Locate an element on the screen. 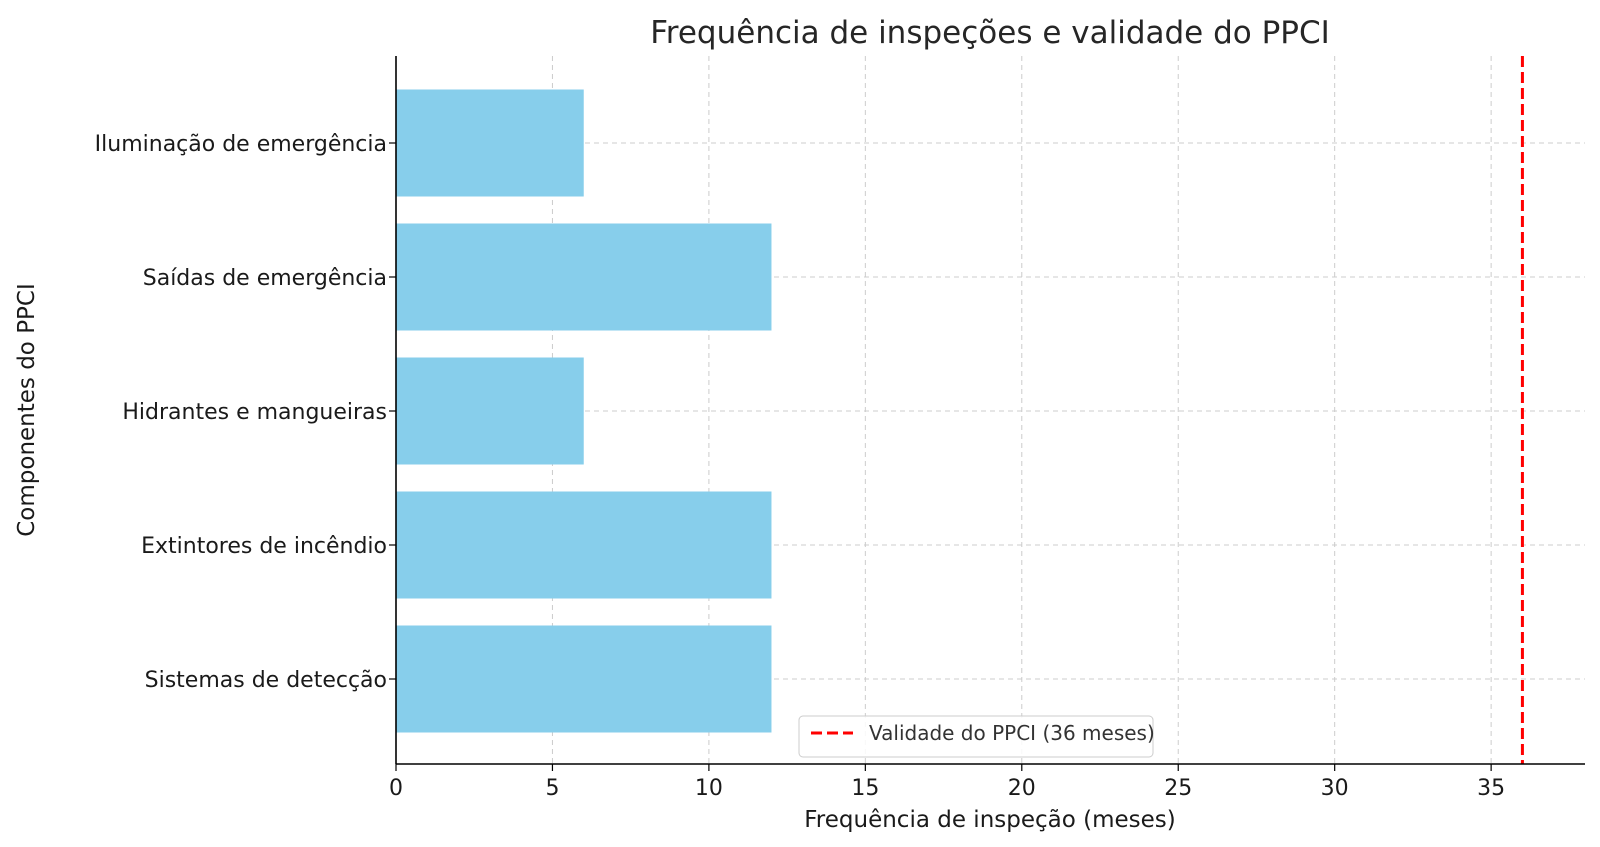  y-tick-label-1: Extintores de incêndio is located at coordinates (264, 546).